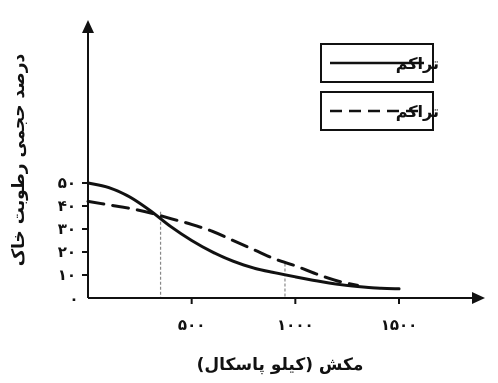 This screenshot has width=498, height=383. What do you see at coordinates (399, 325) in the screenshot?
I see `x-tick-label: ۱۵۰۰` at bounding box center [399, 325].